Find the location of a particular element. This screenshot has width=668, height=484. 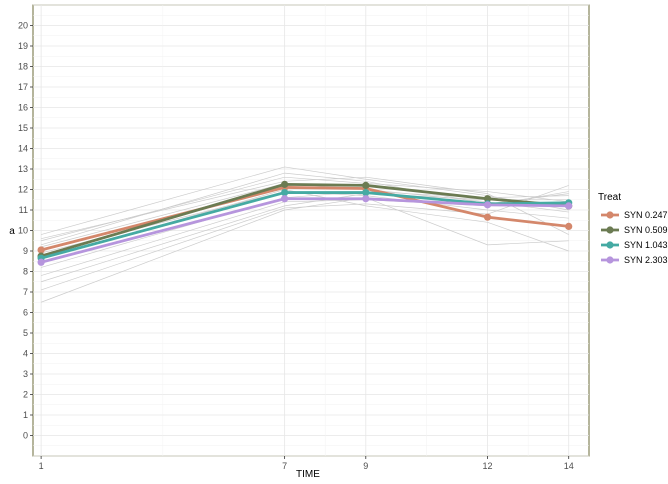

y-tick-label: 18 is located at coordinates (23, 67).